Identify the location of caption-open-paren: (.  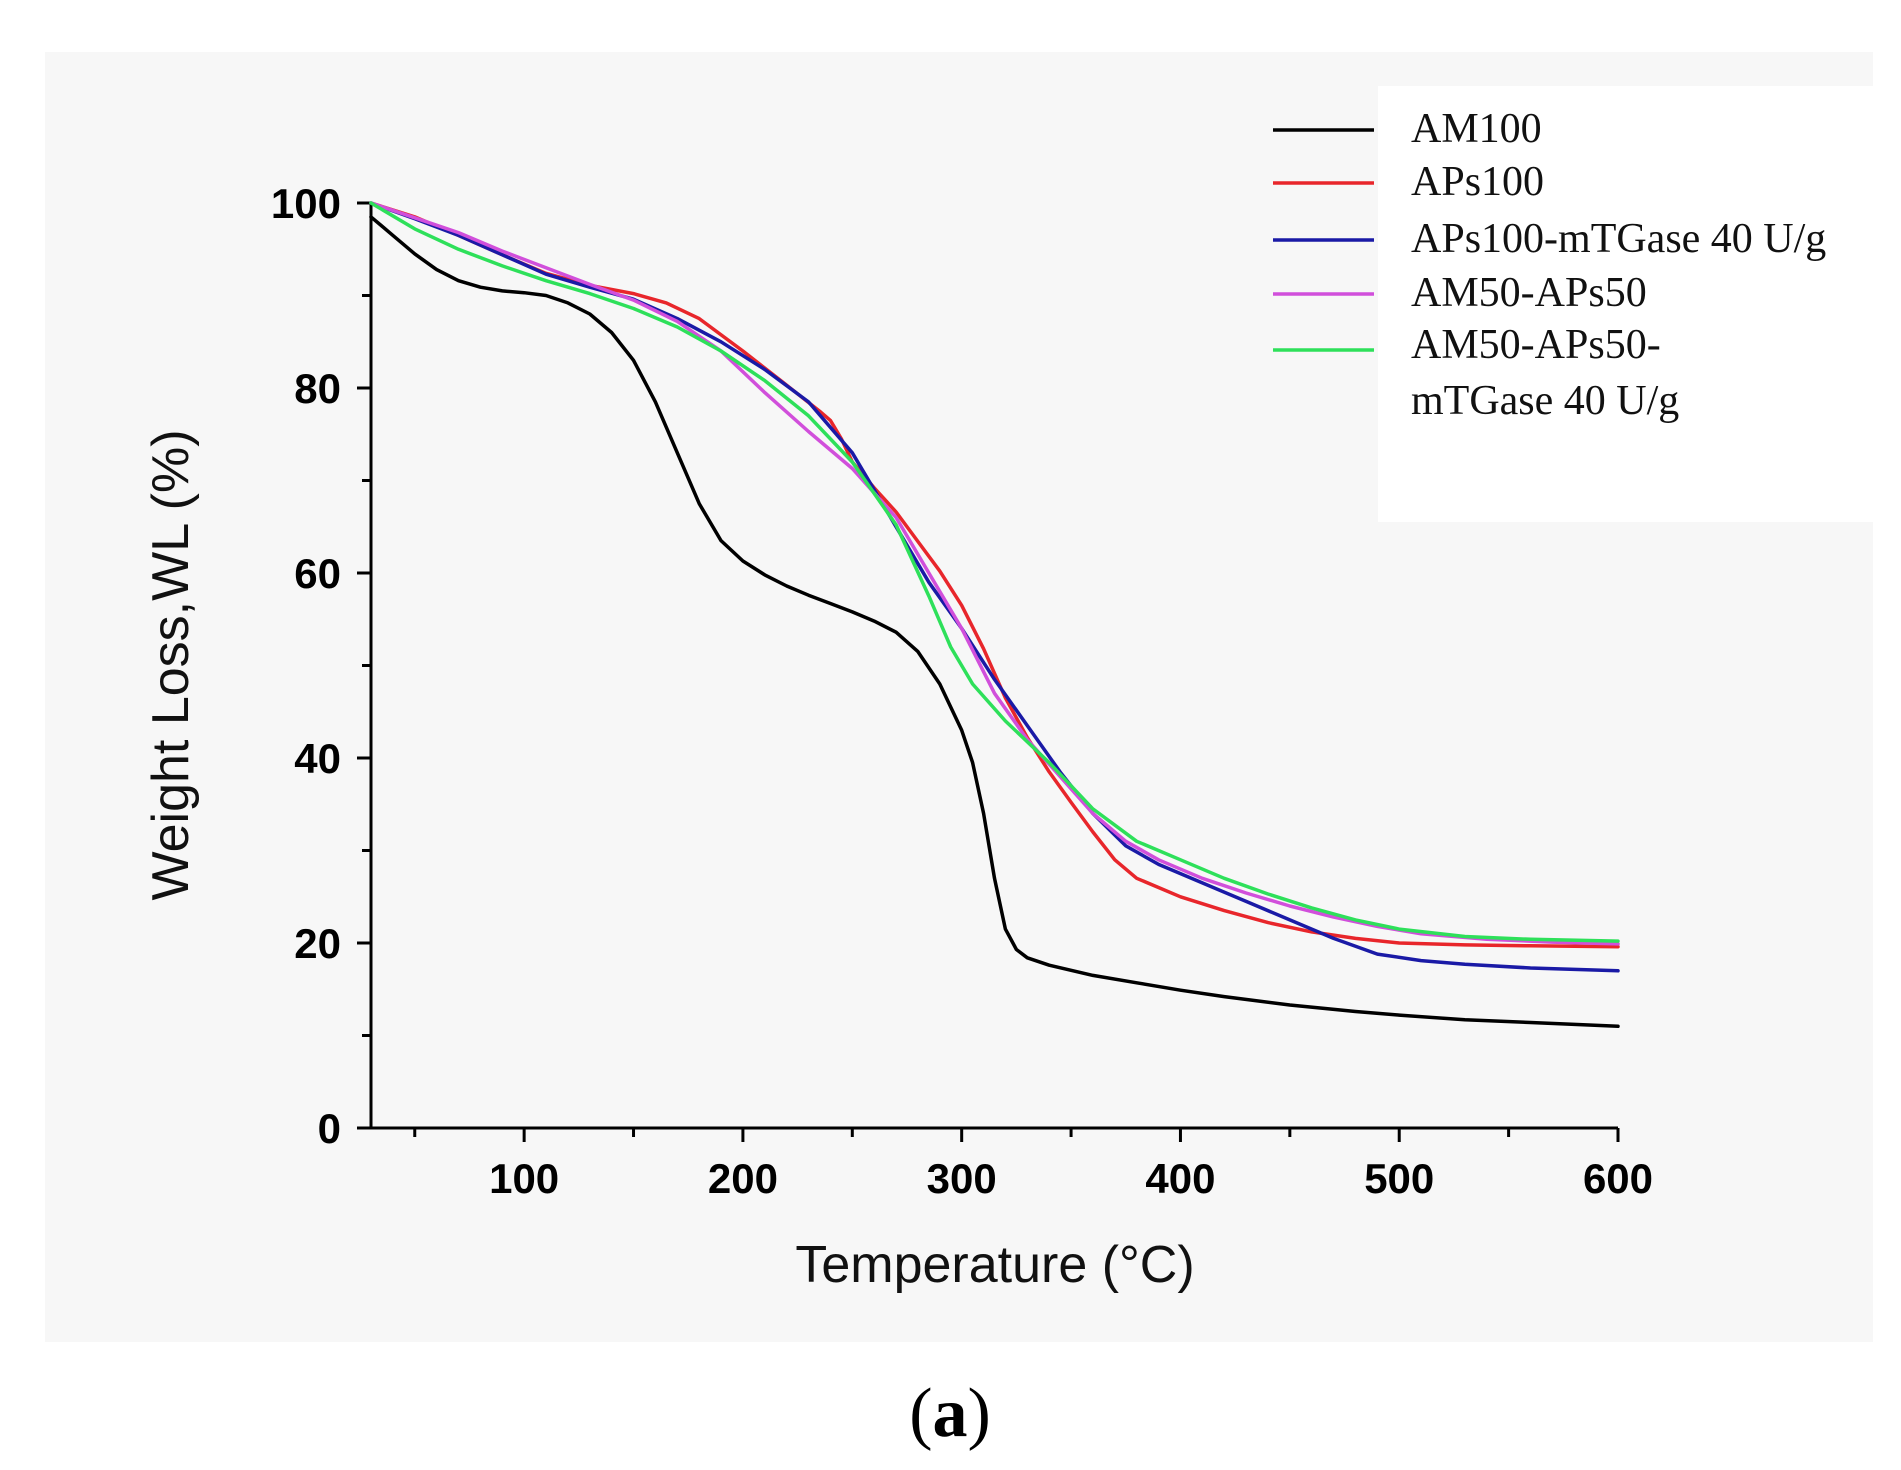
(920, 1413).